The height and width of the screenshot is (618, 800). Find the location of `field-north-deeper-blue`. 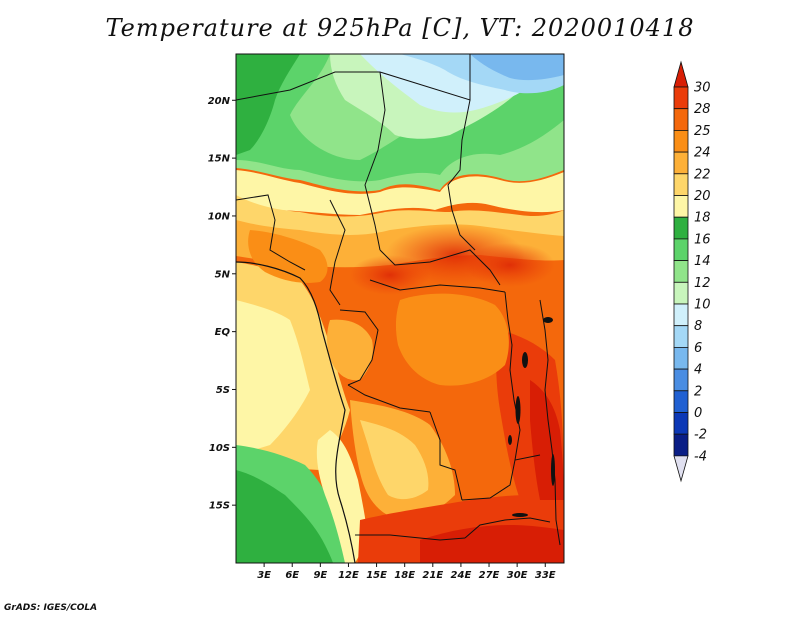

field-north-deeper-blue is located at coordinates (517, 67).